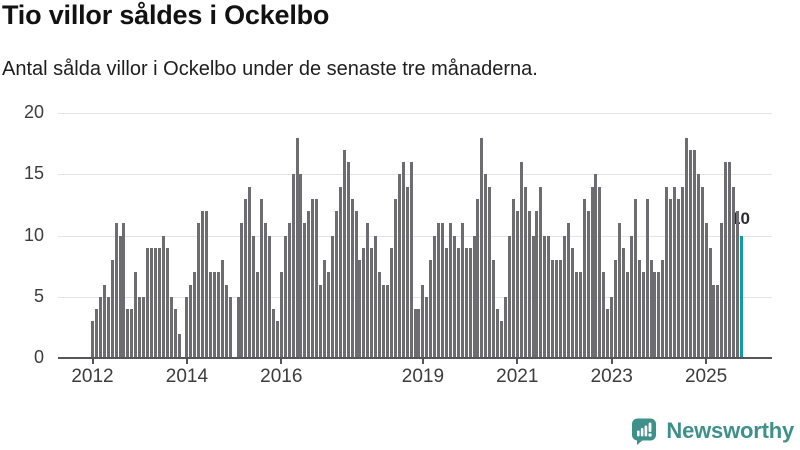 This screenshot has height=450, width=800. What do you see at coordinates (38, 357) in the screenshot?
I see `y-axis-label-0: 0` at bounding box center [38, 357].